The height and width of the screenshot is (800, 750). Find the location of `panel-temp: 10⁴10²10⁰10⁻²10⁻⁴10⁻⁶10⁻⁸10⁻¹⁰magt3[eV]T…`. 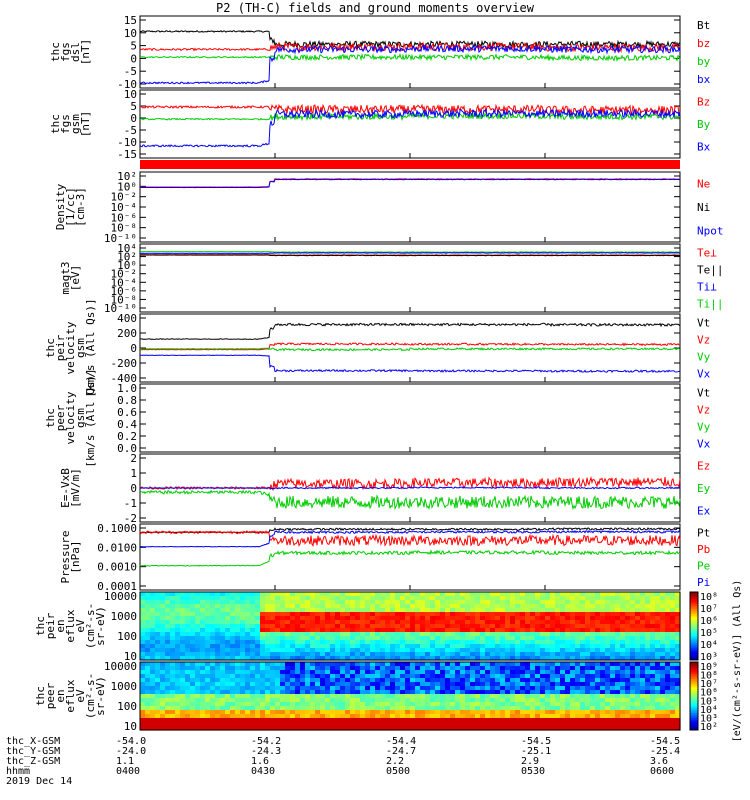

panel-temp: 10⁴10²10⁰10⁻²10⁻⁴10⁻⁶10⁻⁸10⁻¹⁰magt3[eV]T… is located at coordinates (391, 278).